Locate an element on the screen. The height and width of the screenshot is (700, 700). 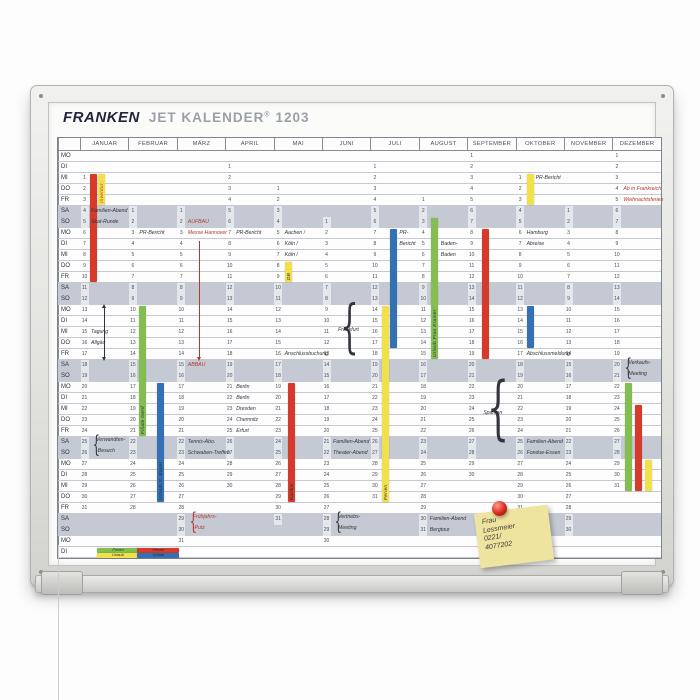
handwritten-entry: Dresden is located at coordinates (246, 409).